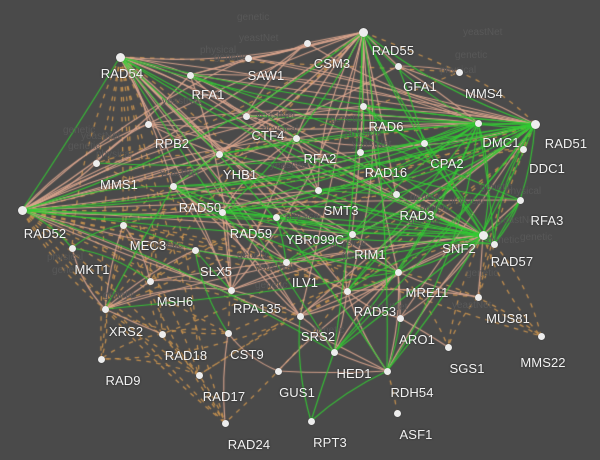 The height and width of the screenshot is (460, 600). What do you see at coordinates (96, 163) in the screenshot?
I see `graph-node-mms1` at bounding box center [96, 163].